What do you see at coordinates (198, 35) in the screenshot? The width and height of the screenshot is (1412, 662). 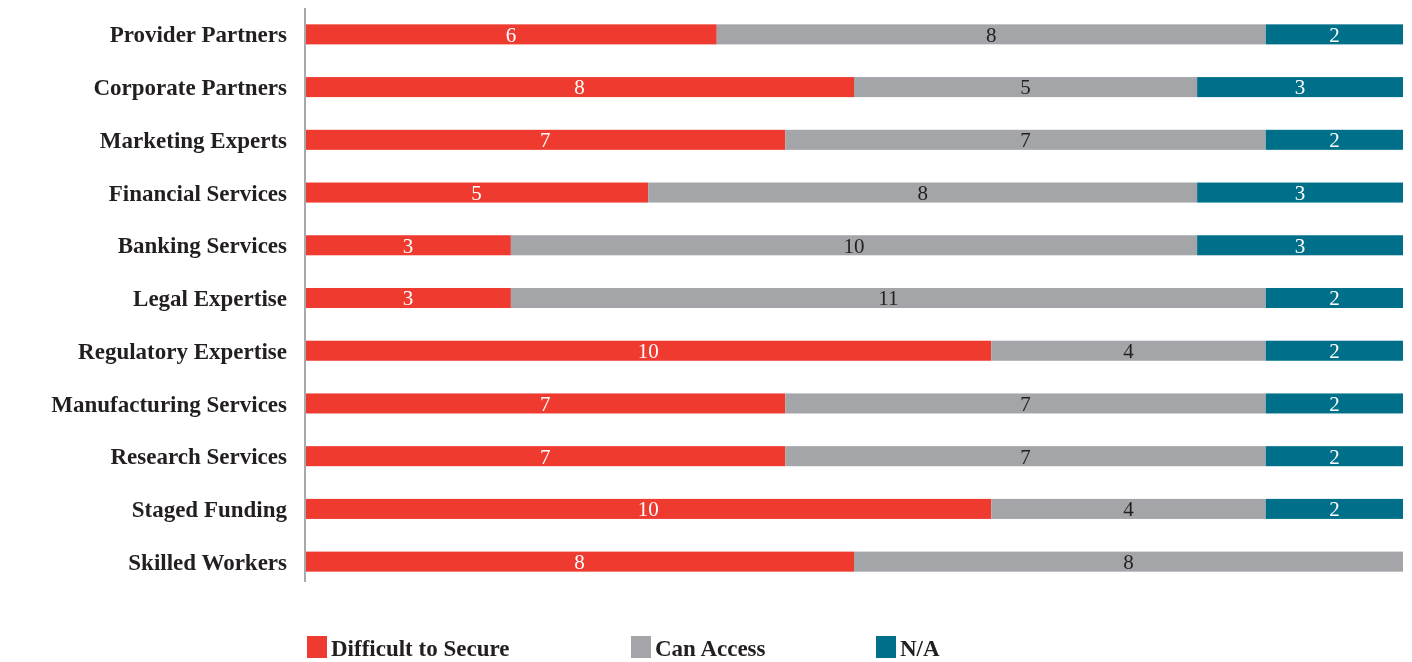 I see `y-tick-label: Provider Partners` at bounding box center [198, 35].